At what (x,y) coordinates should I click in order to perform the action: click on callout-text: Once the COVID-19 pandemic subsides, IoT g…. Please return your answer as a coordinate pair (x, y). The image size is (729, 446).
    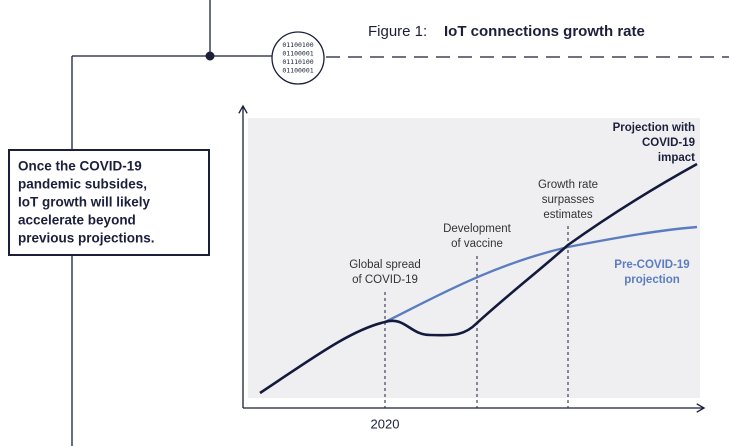
    Looking at the image, I should click on (86, 202).